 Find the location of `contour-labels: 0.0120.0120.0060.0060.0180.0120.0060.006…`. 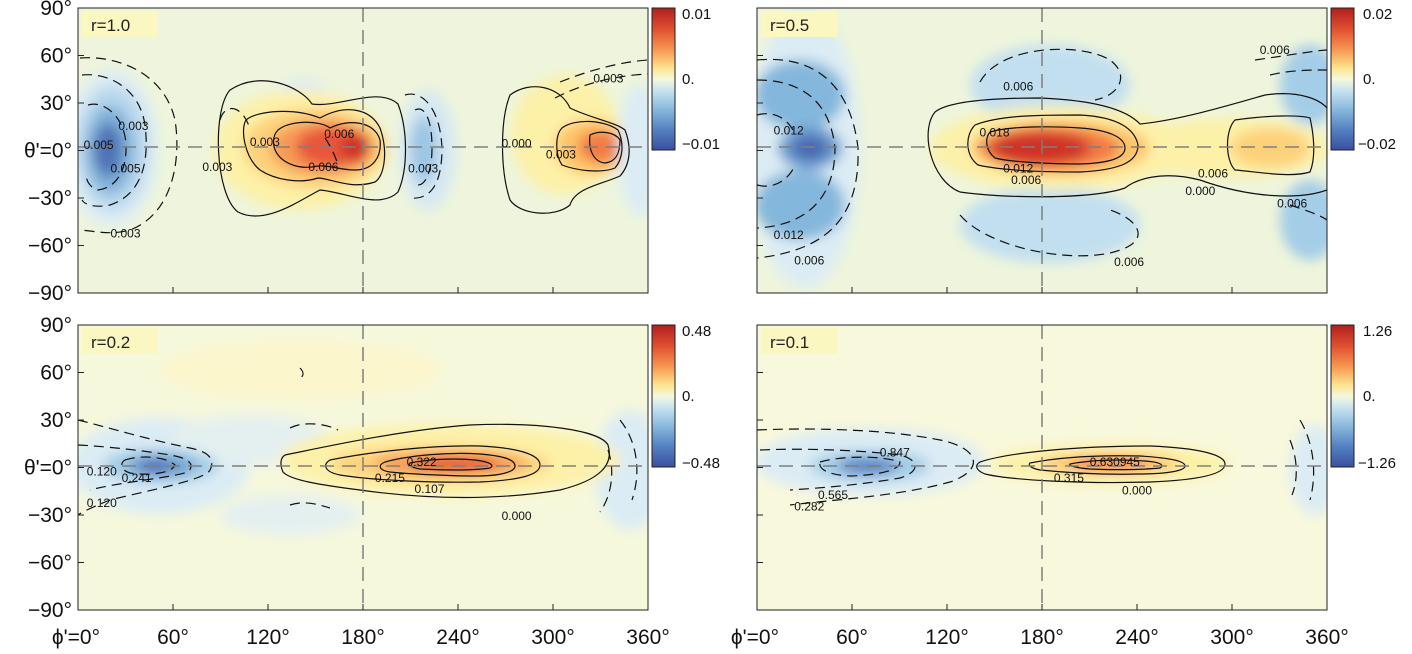

contour-labels: 0.0120.0120.0060.0060.0180.0120.0060.006… is located at coordinates (1041, 156).